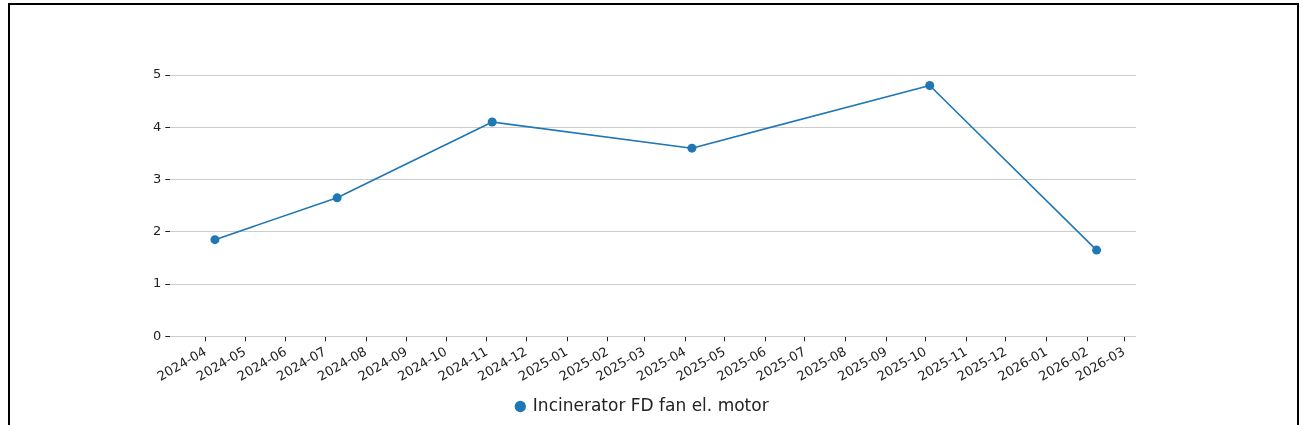 This screenshot has width=1311, height=425. What do you see at coordinates (157, 74) in the screenshot?
I see `y-tick-label: 5` at bounding box center [157, 74].